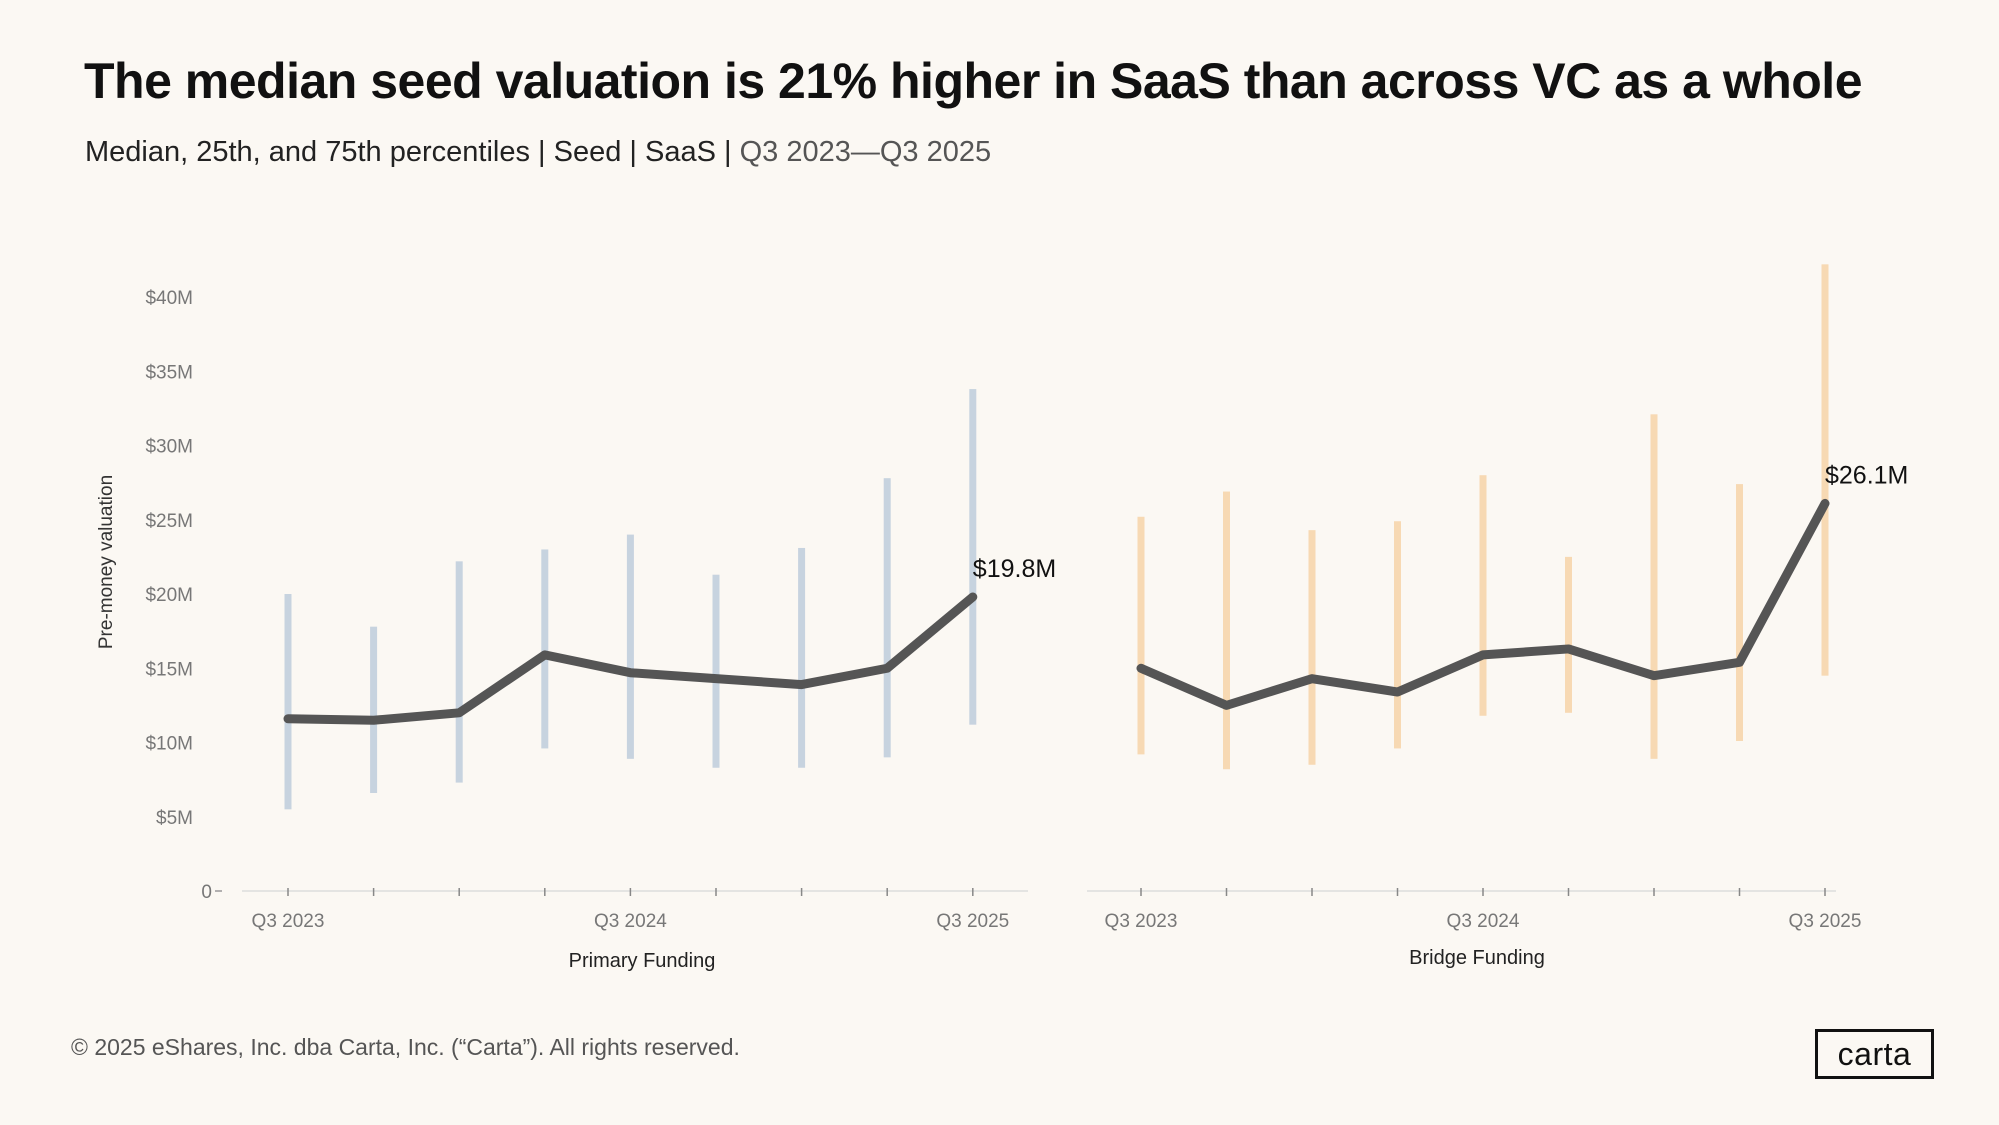  I want to click on y-tick-label: $20M, so click(169, 595).